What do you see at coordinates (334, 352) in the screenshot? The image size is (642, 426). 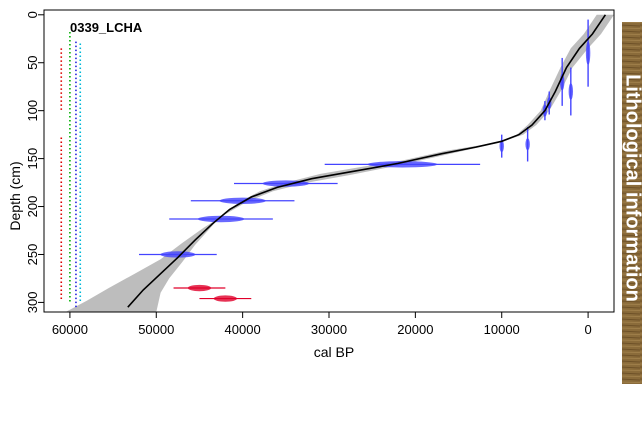 I see `x-axis-label: cal BP` at bounding box center [334, 352].